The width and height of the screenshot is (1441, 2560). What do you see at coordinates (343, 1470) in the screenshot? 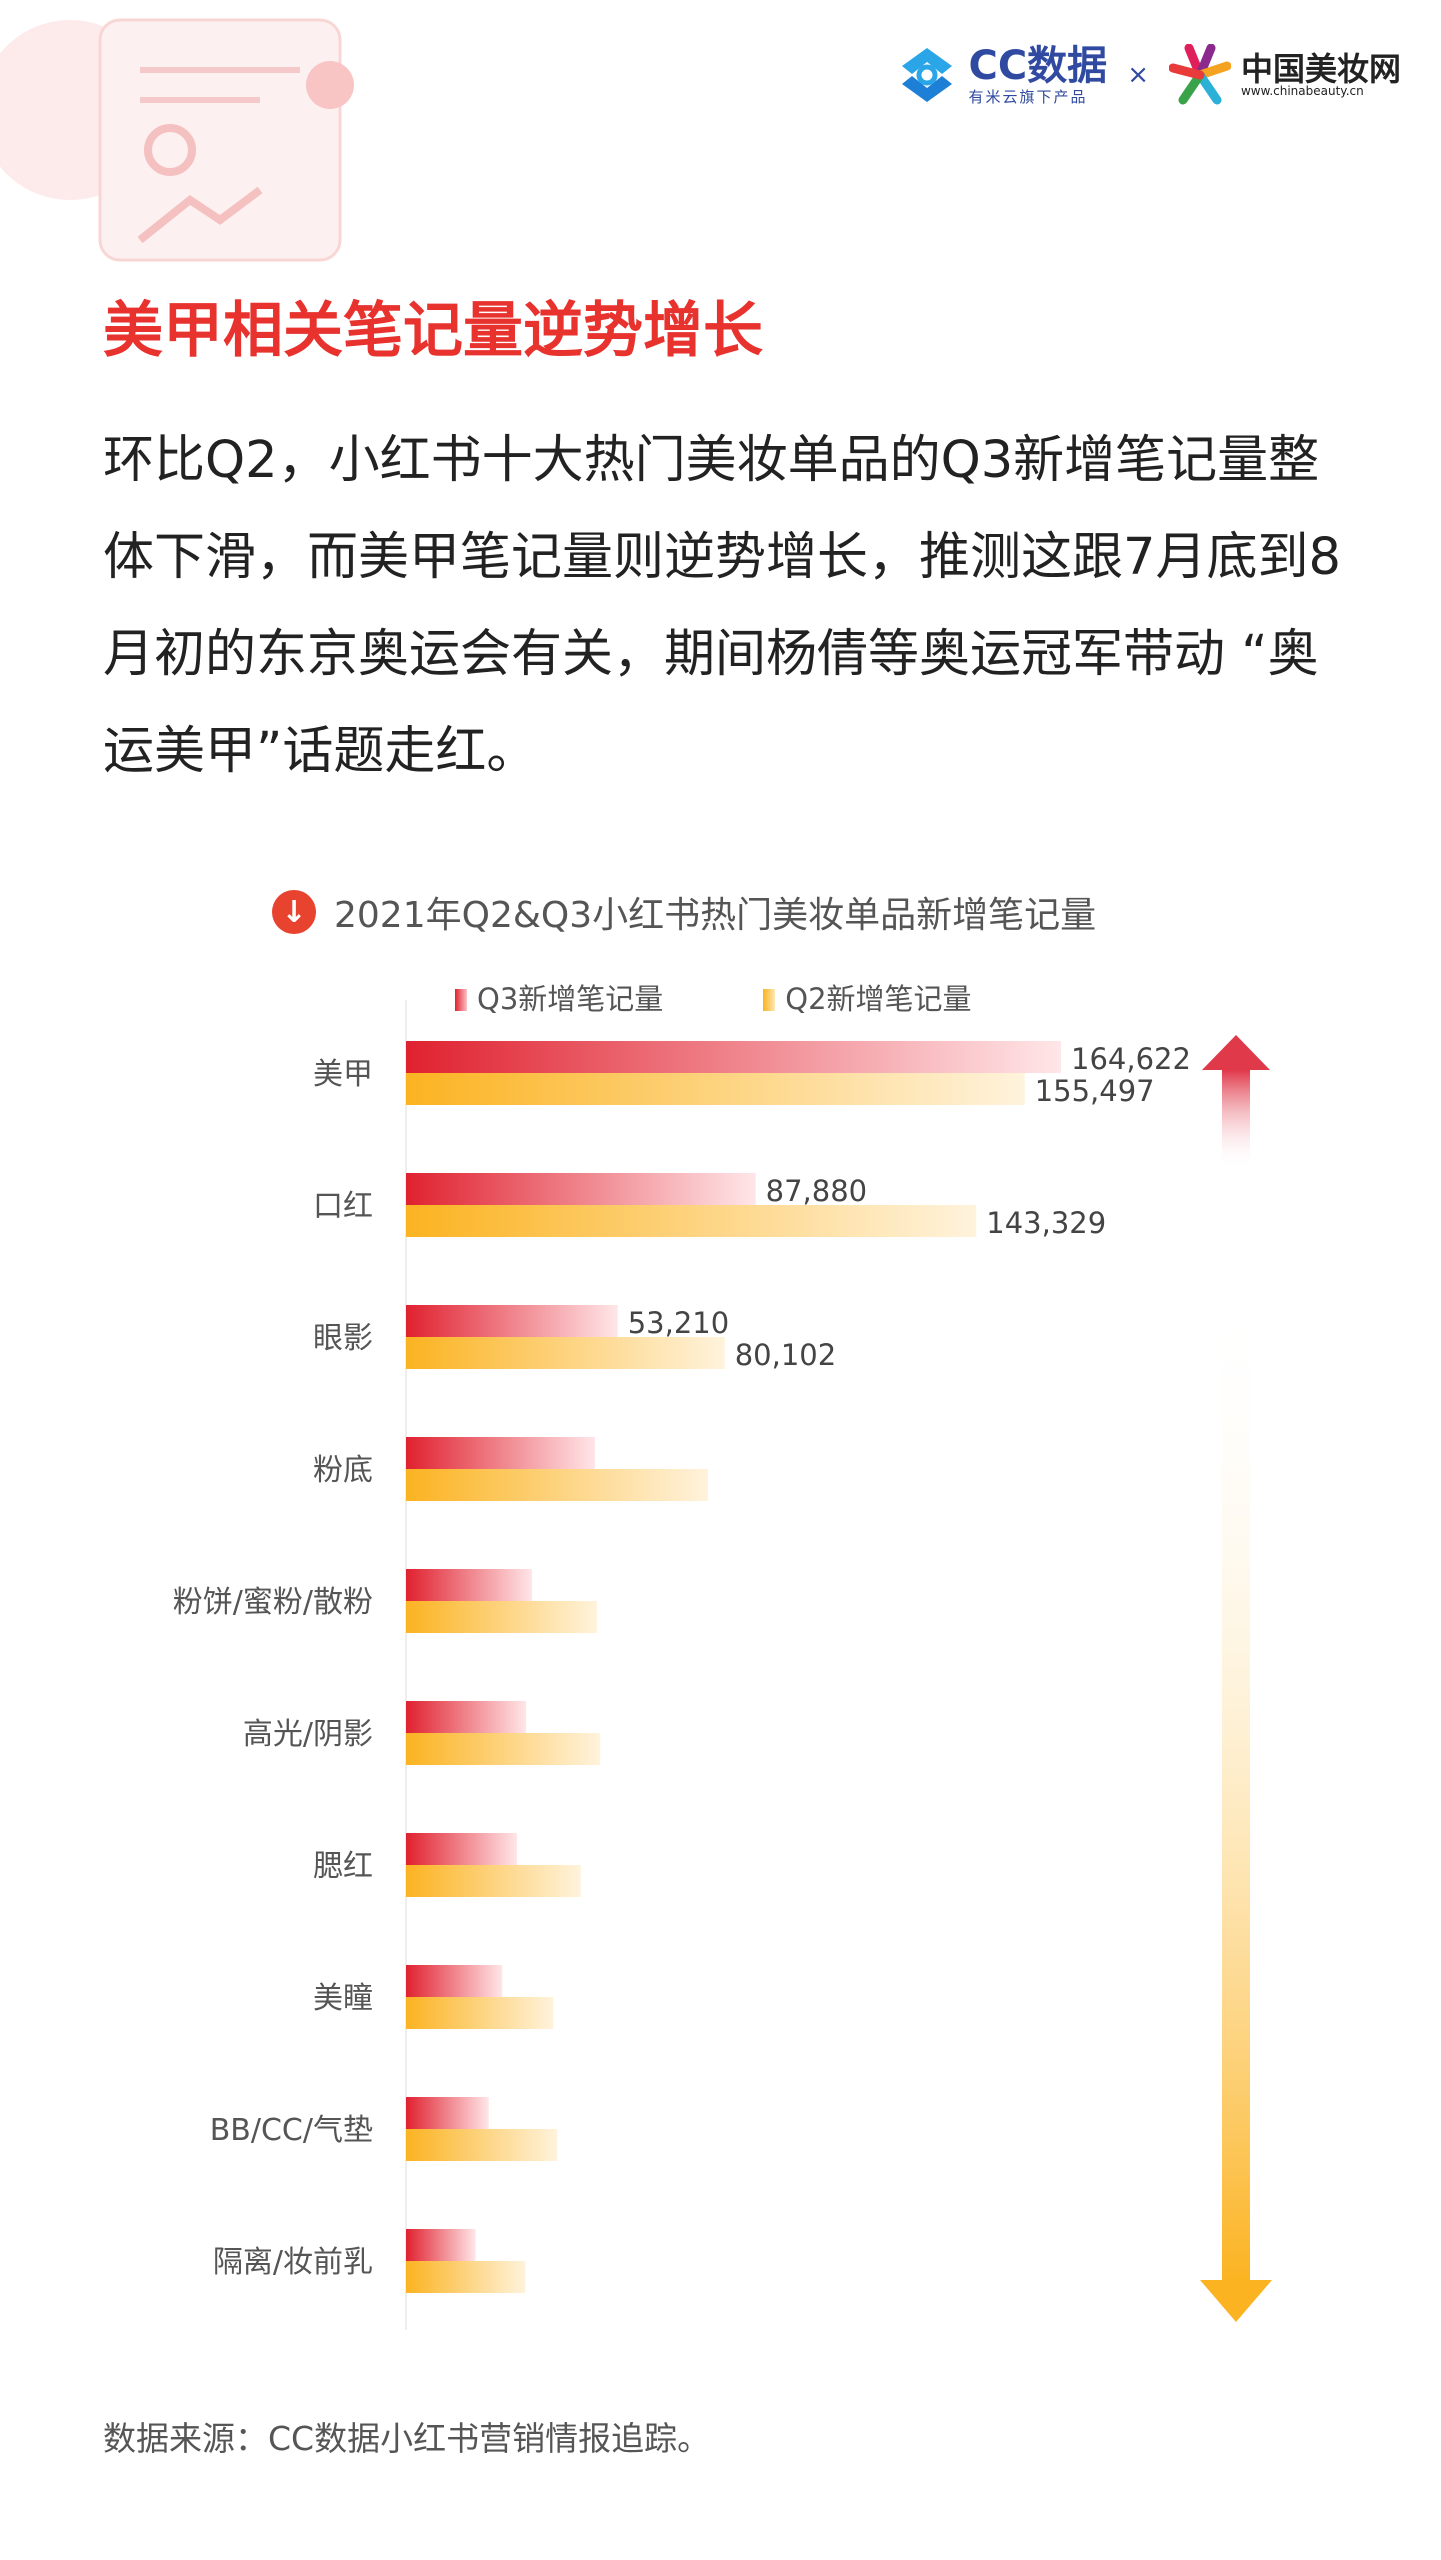
I see `category-label: 粉底` at bounding box center [343, 1470].